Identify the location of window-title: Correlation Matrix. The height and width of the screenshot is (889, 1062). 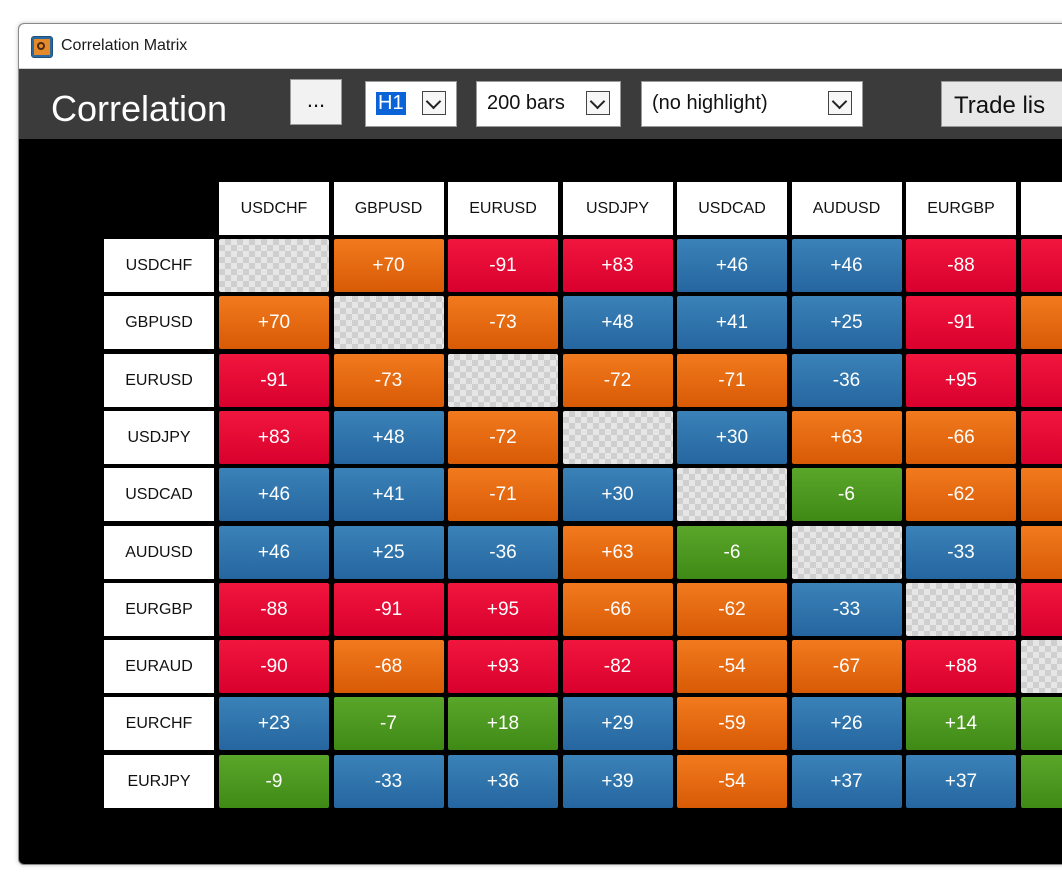
(124, 45).